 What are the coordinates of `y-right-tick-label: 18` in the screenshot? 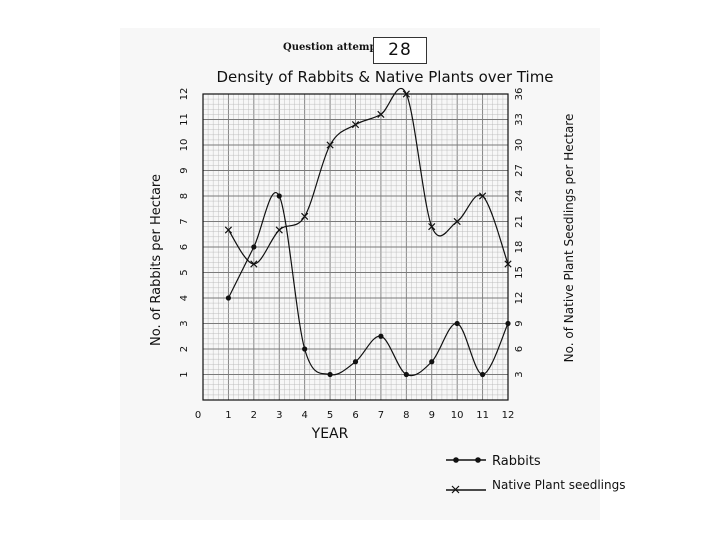 It's located at (519, 247).